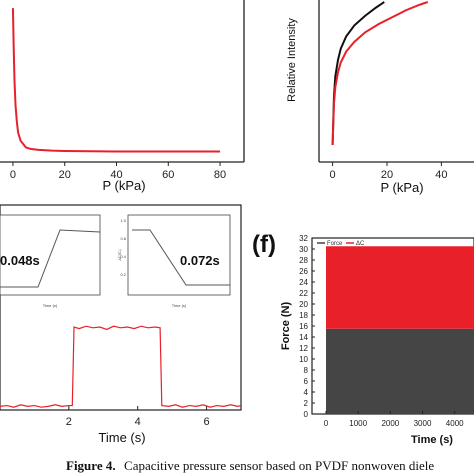 This screenshot has width=474, height=474. What do you see at coordinates (123, 247) in the screenshot?
I see `inset-y-ticks: 1.0 0.8 0.4 0.2` at bounding box center [123, 247].